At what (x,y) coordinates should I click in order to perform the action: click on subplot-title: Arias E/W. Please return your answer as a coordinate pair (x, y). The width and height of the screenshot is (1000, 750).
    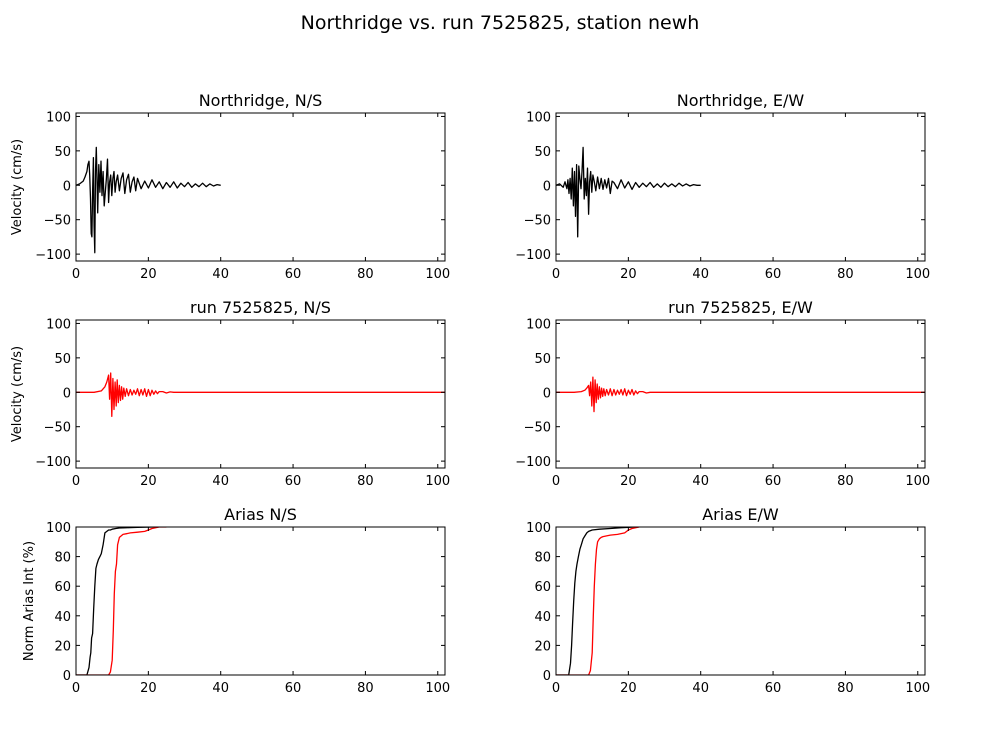
    Looking at the image, I should click on (740, 514).